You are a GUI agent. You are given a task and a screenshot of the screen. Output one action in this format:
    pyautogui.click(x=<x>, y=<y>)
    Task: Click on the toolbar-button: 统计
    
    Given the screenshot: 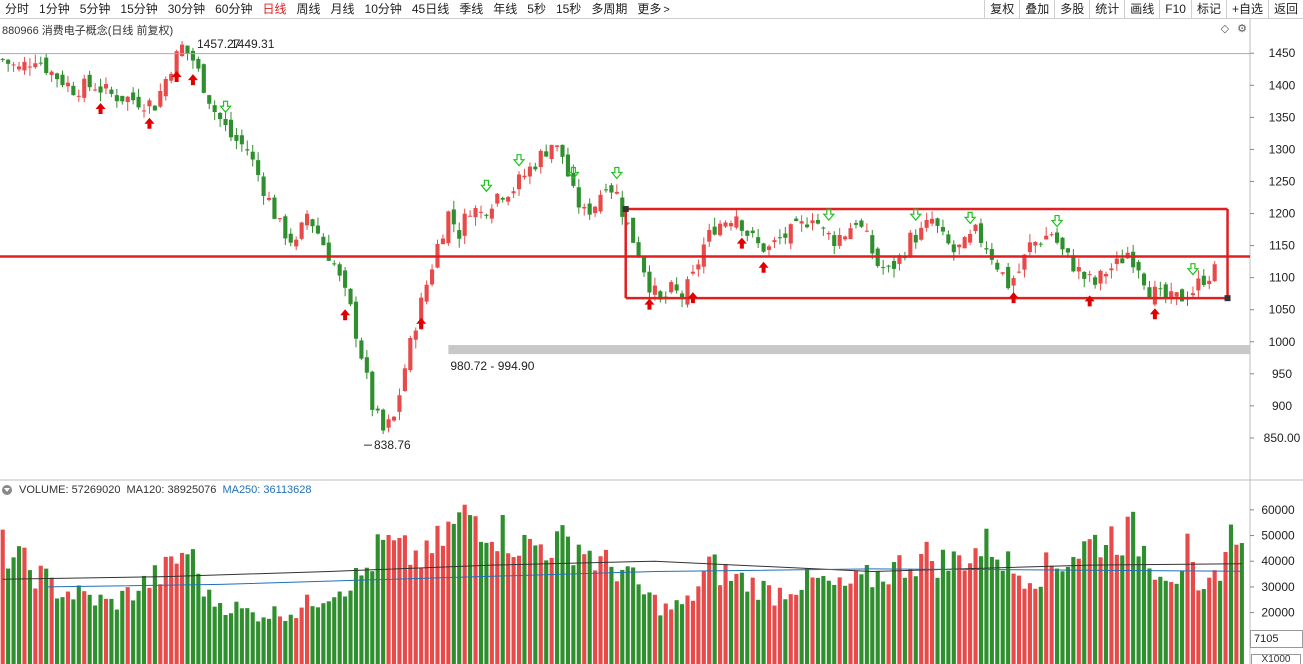 What is the action you would take?
    pyautogui.click(x=1106, y=9)
    